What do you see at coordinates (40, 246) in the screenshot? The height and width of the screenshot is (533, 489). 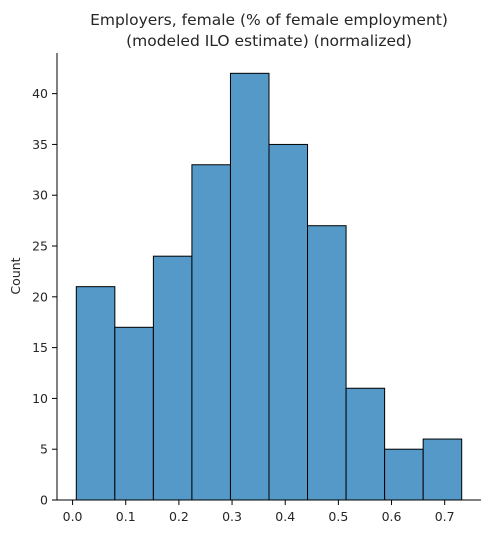 I see `y-tick-label: 25` at bounding box center [40, 246].